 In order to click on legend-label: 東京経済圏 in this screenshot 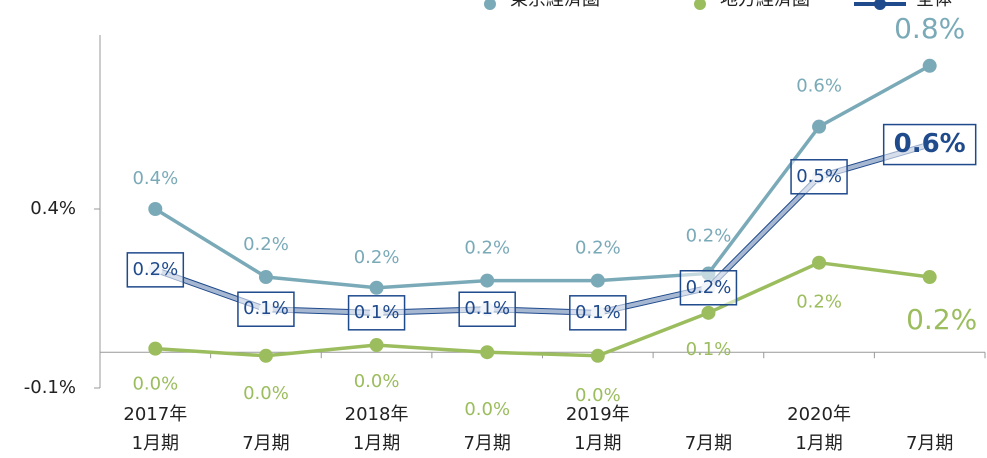, I will do `click(555, 5)`.